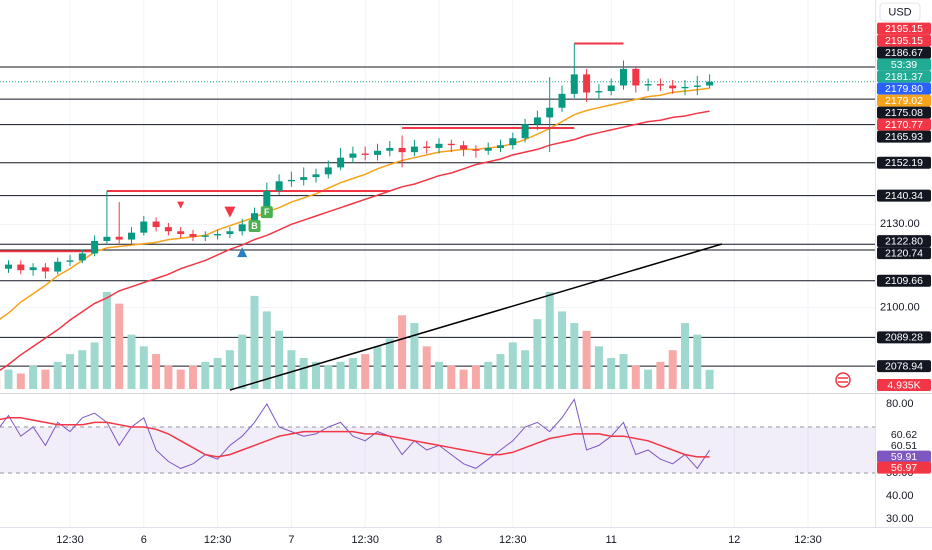  I want to click on price-label: 2195.15, so click(904, 29).